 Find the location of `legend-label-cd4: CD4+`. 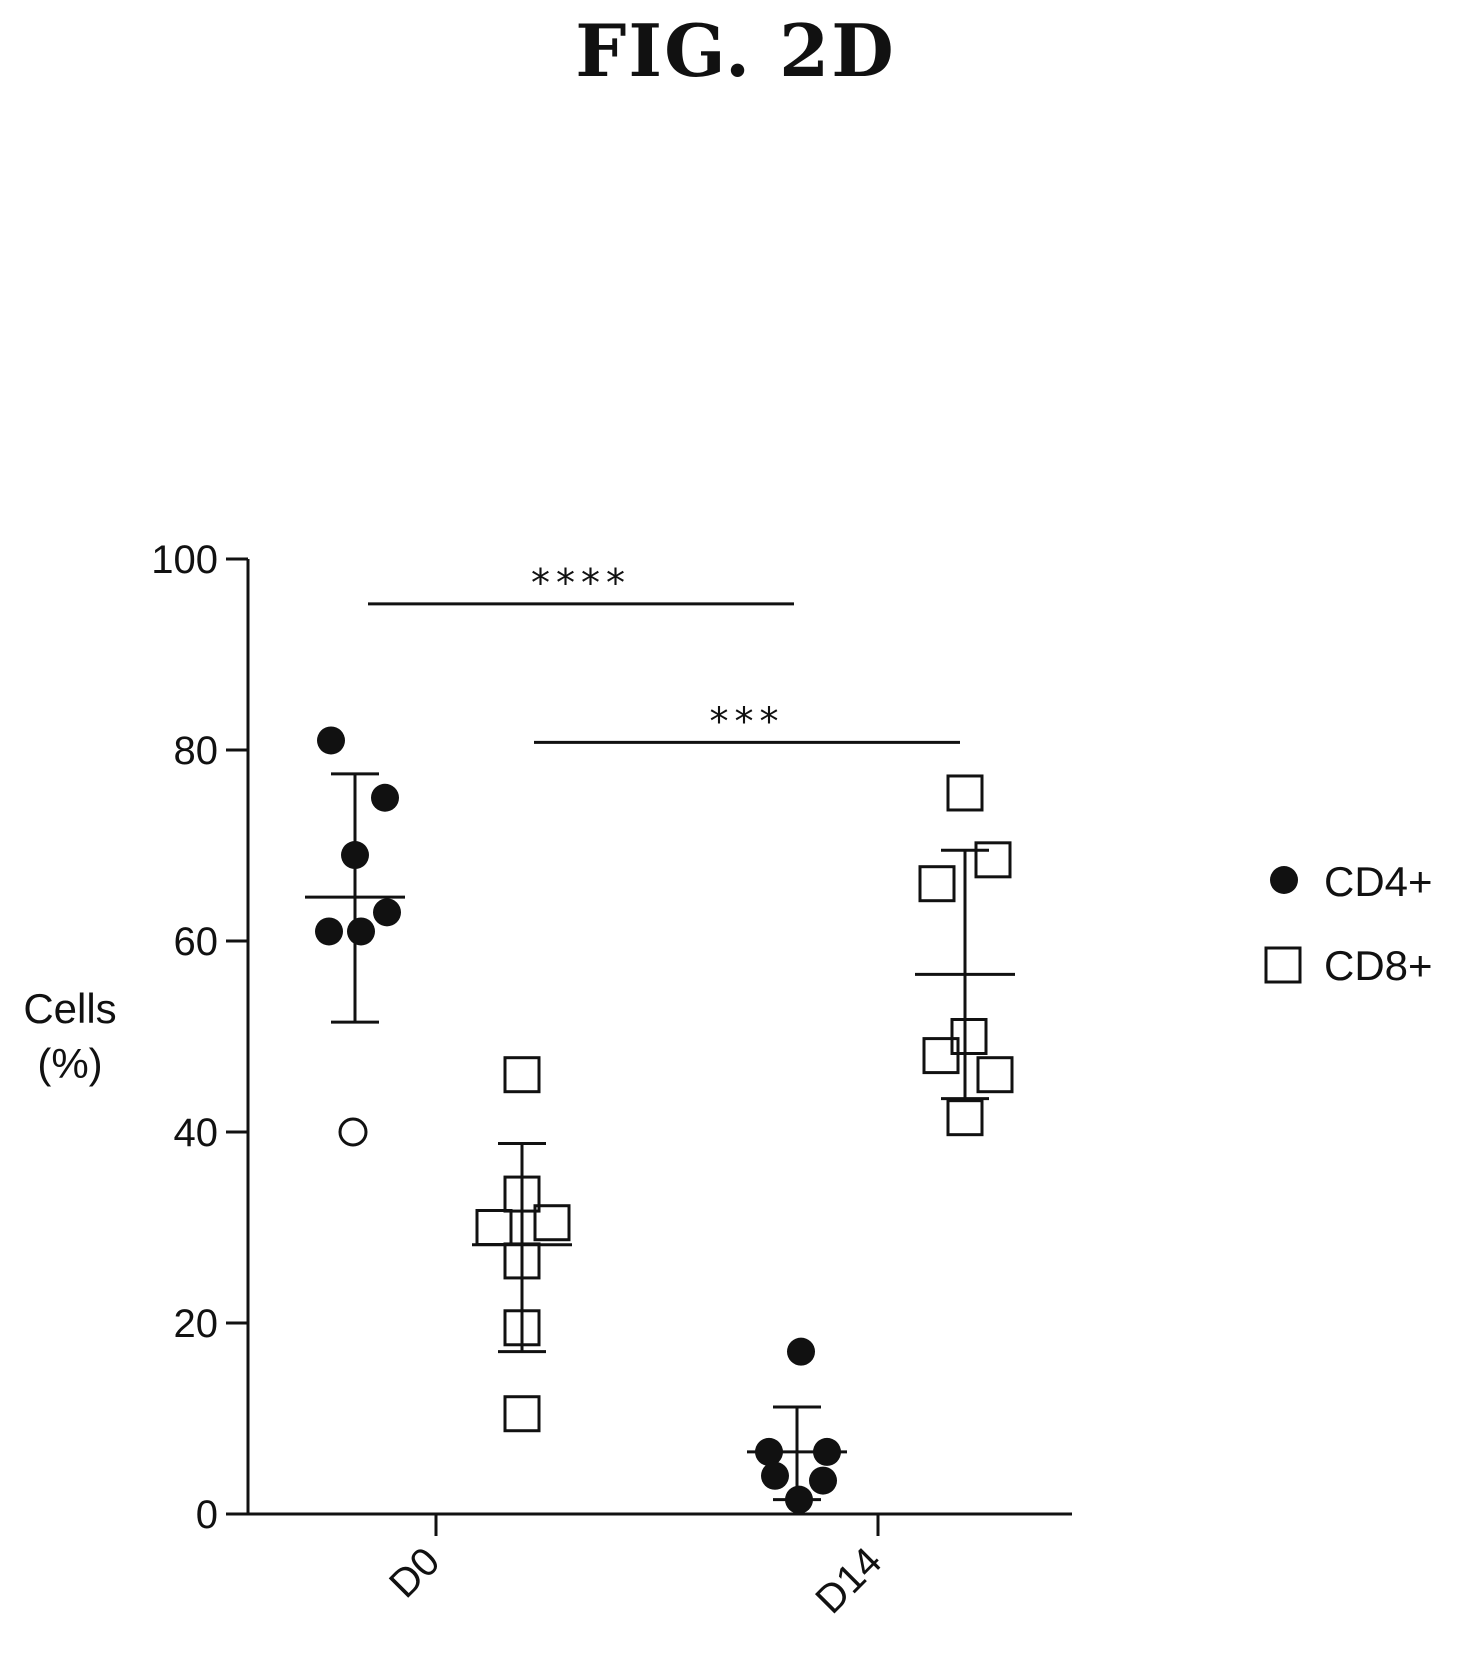

legend-label-cd4: CD4+ is located at coordinates (1378, 881).